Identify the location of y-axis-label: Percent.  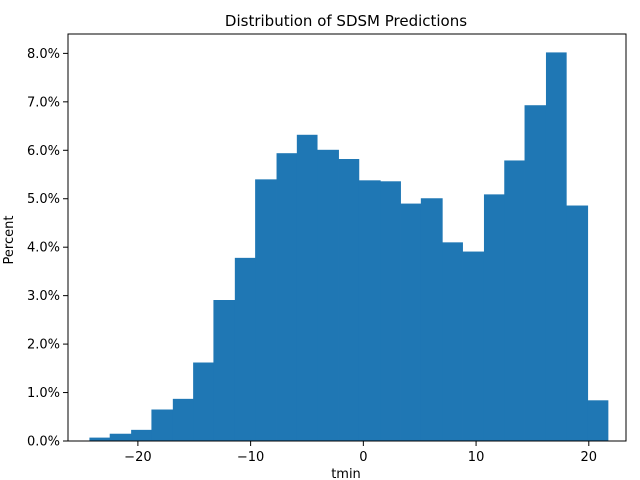
(9, 240).